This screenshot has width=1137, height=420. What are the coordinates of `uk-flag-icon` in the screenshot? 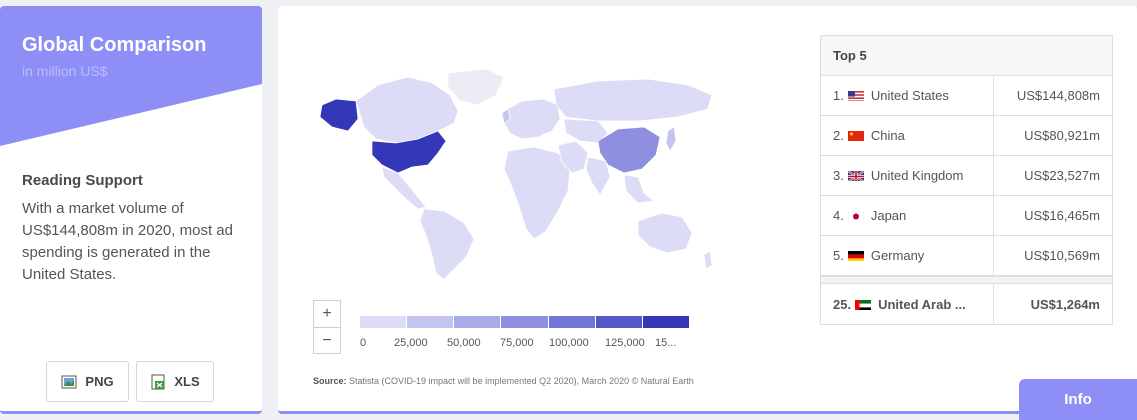 It's located at (855, 175).